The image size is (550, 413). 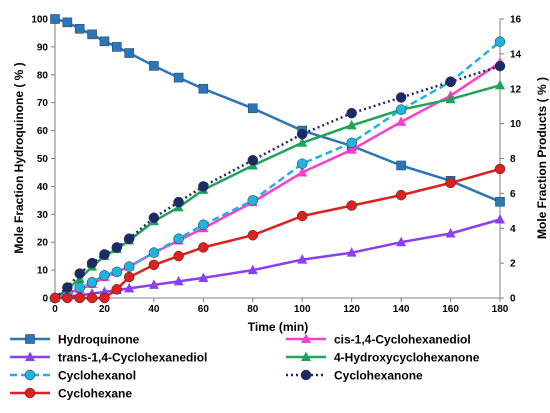 I want to click on x-tick-label: 80, so click(x=253, y=309).